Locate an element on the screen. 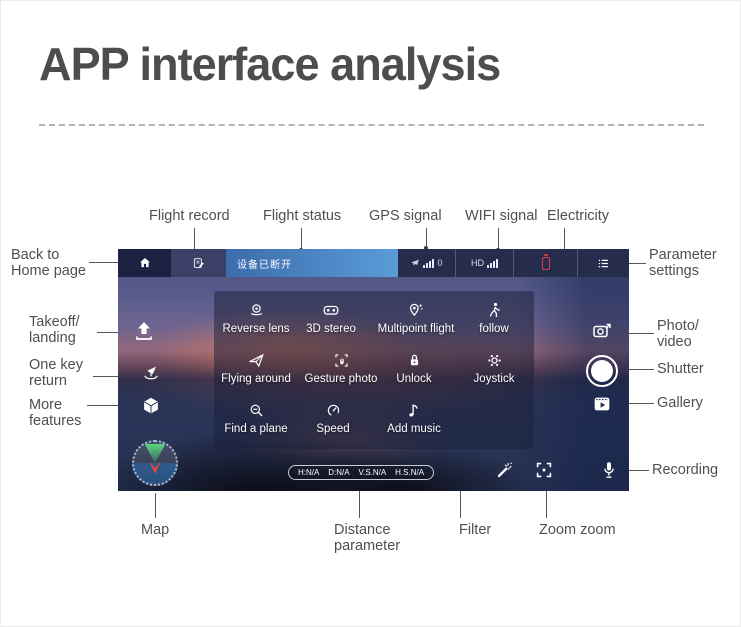 Image resolution: width=741 pixels, height=627 pixels. more-features-button is located at coordinates (151, 406).